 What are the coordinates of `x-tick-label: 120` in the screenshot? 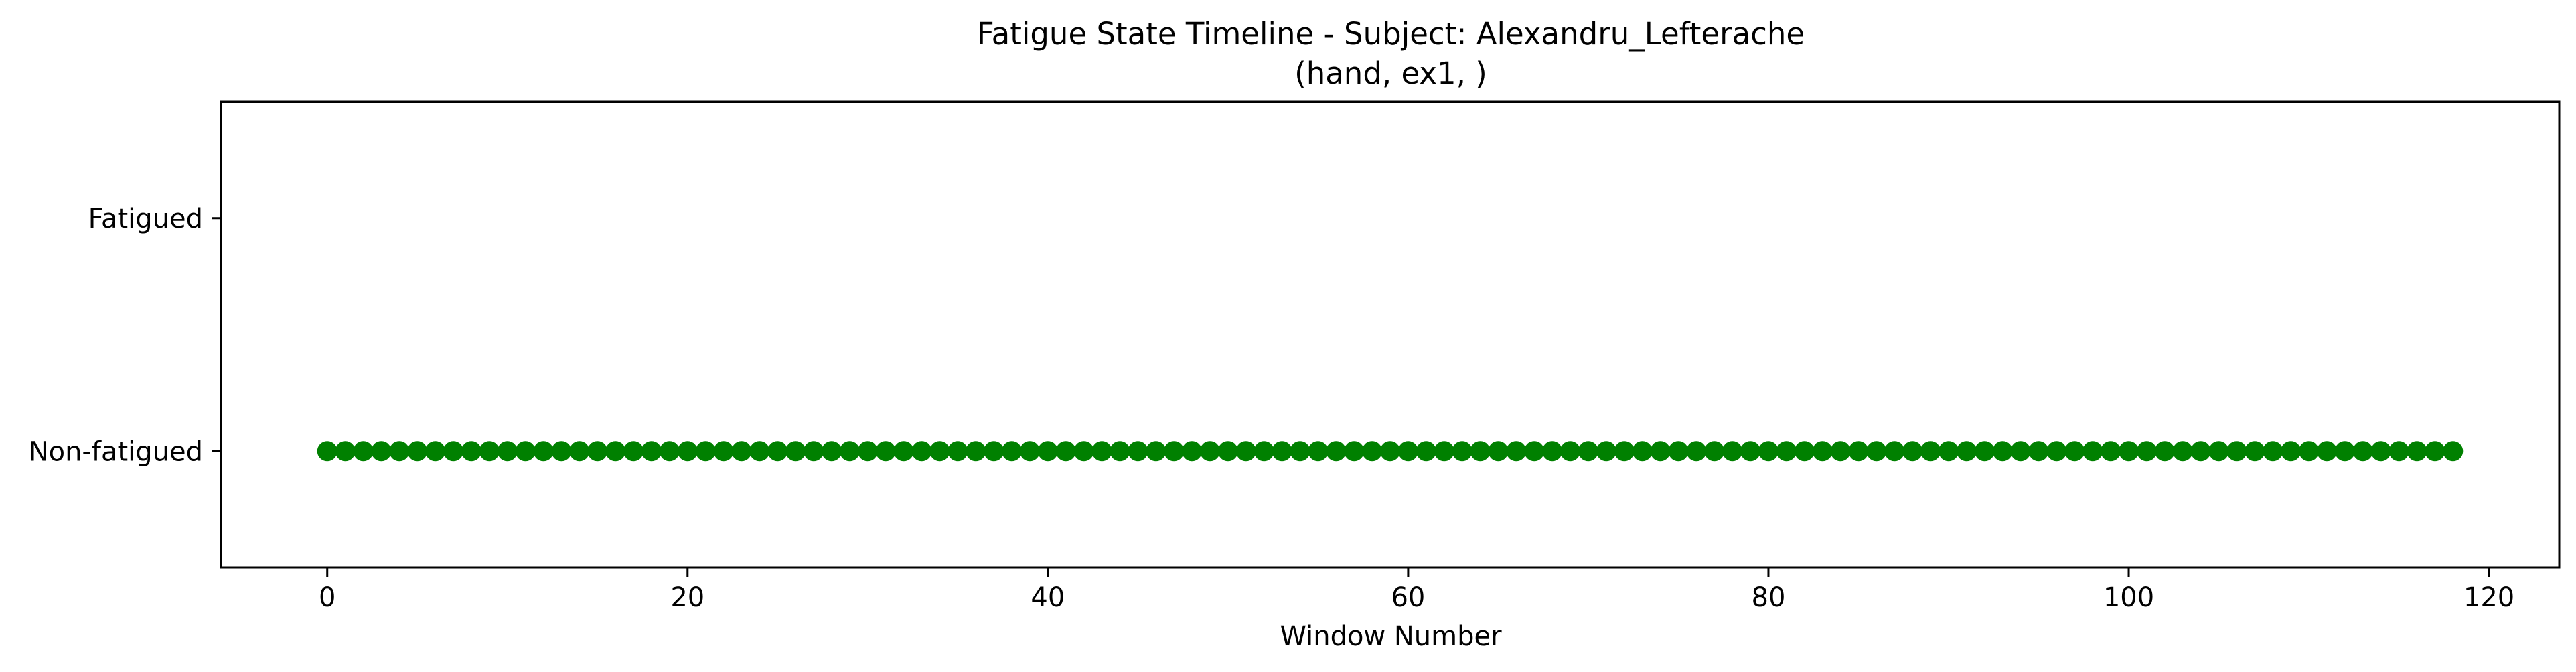 It's located at (2489, 597).